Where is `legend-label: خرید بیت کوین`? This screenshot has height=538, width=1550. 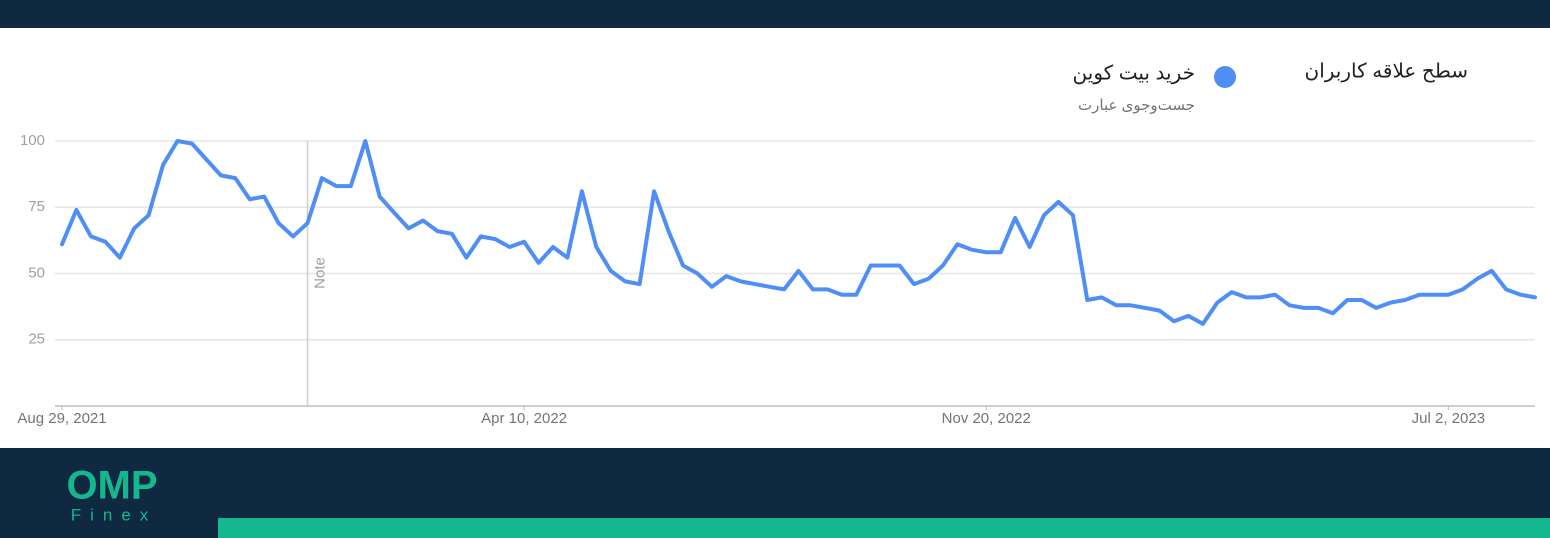 legend-label: خرید بیت کوین is located at coordinates (1134, 73).